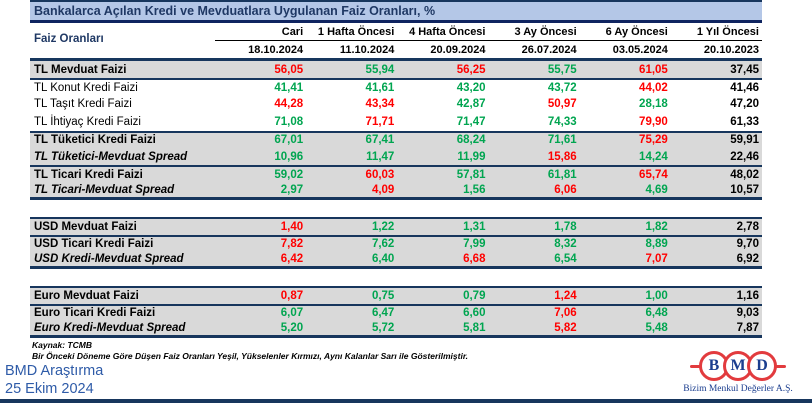 The image size is (812, 406). I want to click on rate-value: 9,70, so click(747, 244).